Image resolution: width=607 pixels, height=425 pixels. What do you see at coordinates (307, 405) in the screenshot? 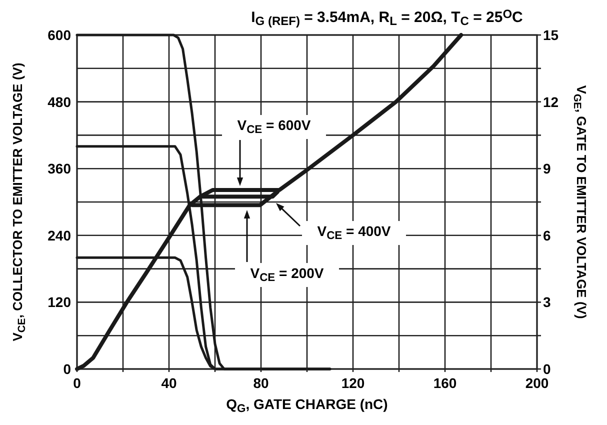
I see `x-axis-title: Q$_{G}$, GATE CHARGE (nC)` at bounding box center [307, 405].